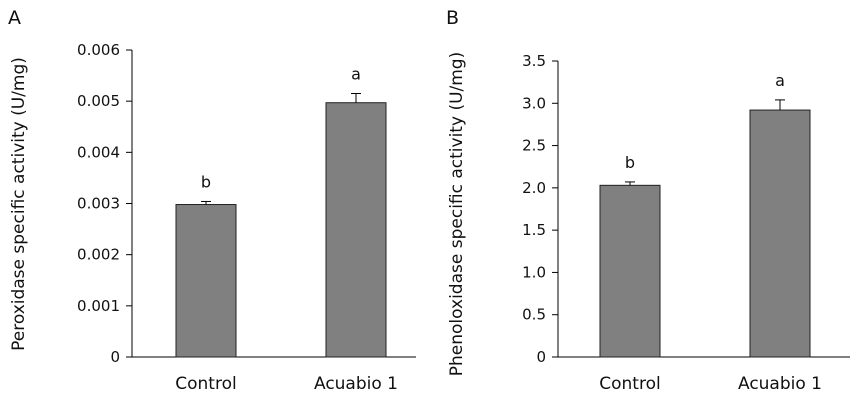  I want to click on panel-b-y-tick-label: 1.0, so click(534, 272).